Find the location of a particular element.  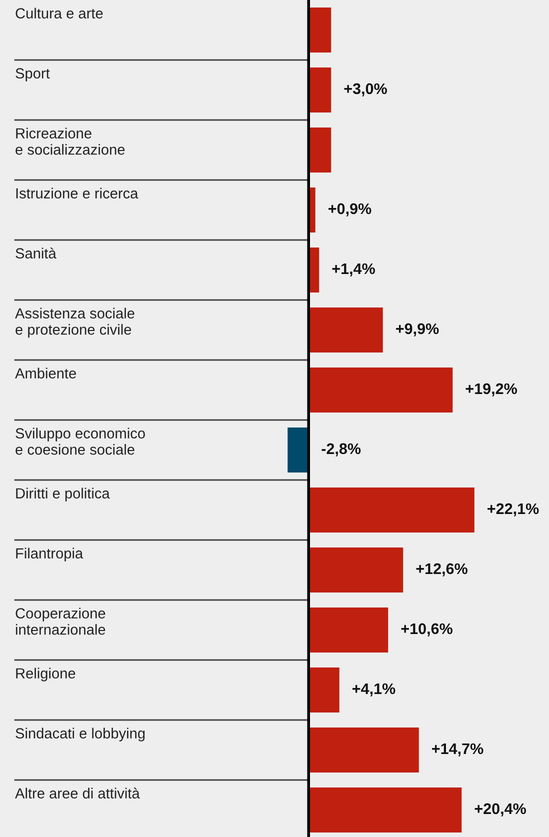

y-tick-label: Cooperazione internazionale is located at coordinates (61, 621).